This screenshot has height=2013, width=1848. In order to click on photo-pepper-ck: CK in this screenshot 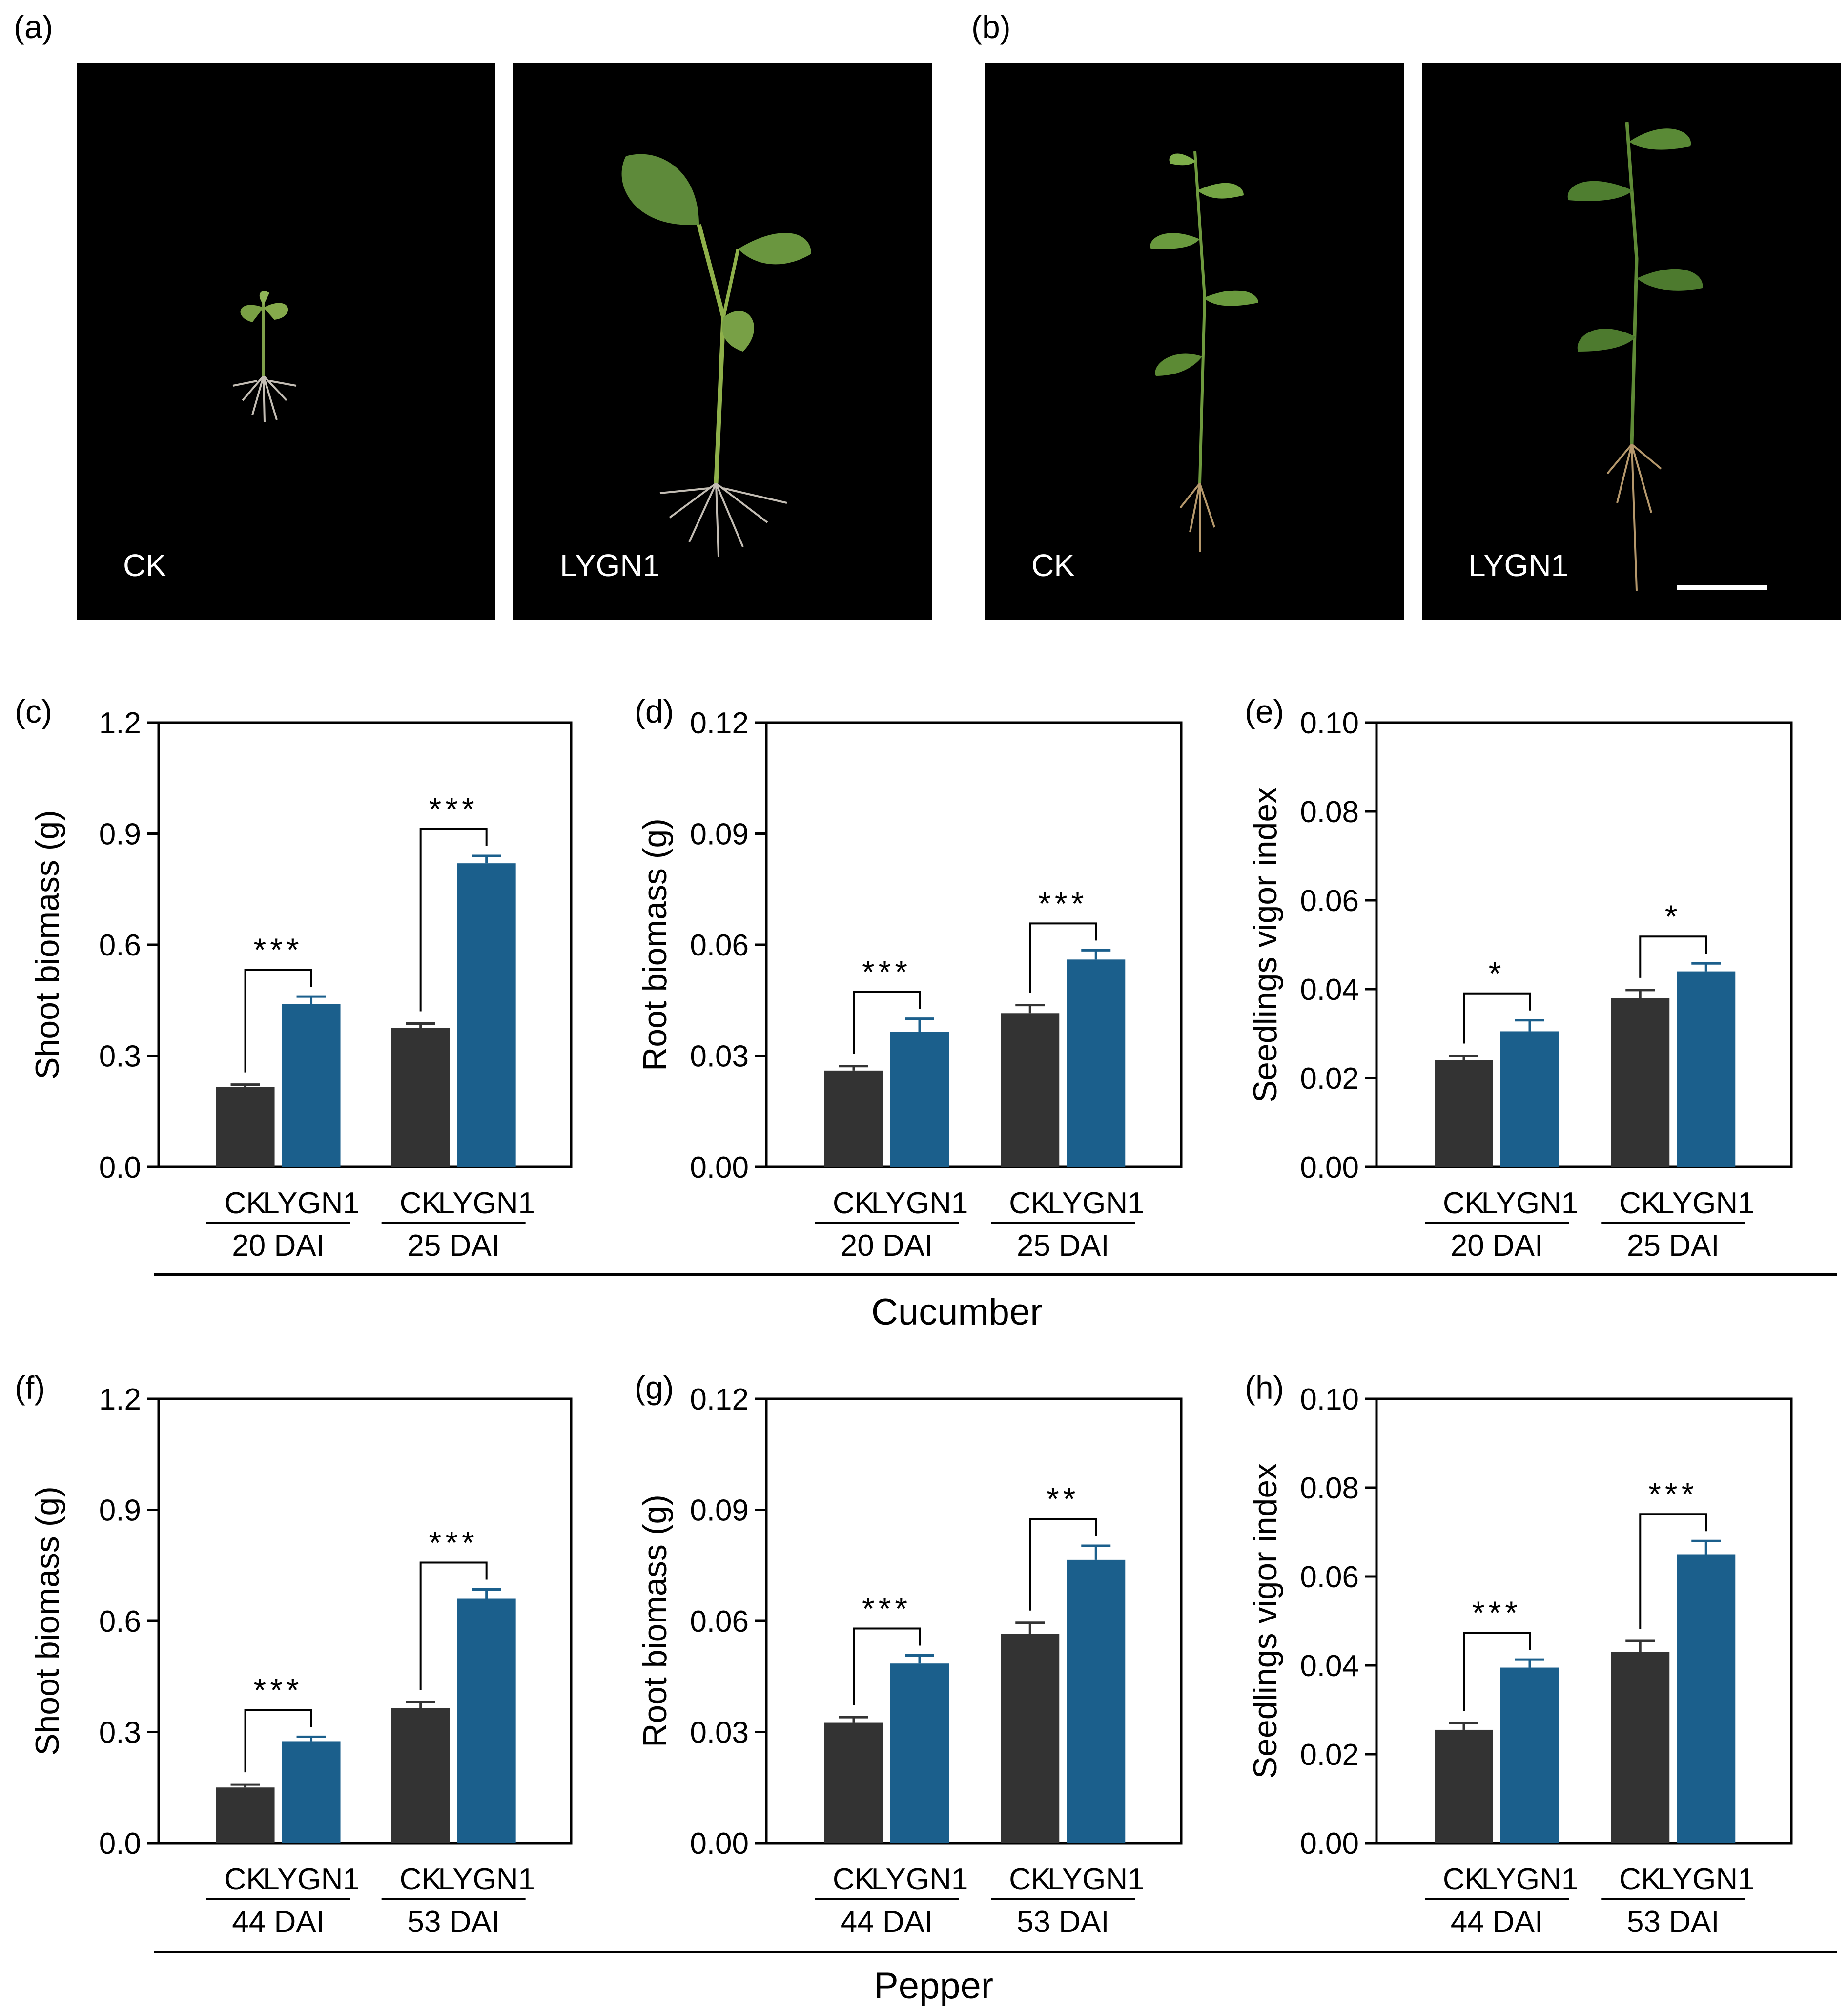, I will do `click(1194, 341)`.